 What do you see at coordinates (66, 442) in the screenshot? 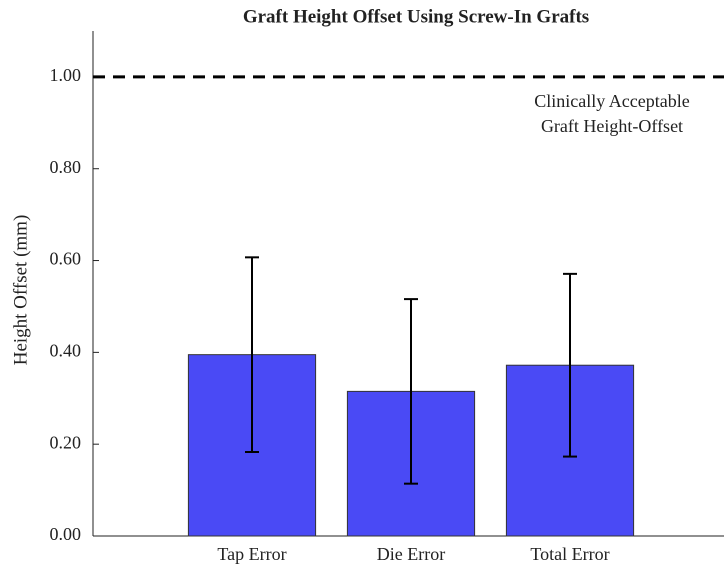
I see `y-tick-label: 0.20` at bounding box center [66, 442].